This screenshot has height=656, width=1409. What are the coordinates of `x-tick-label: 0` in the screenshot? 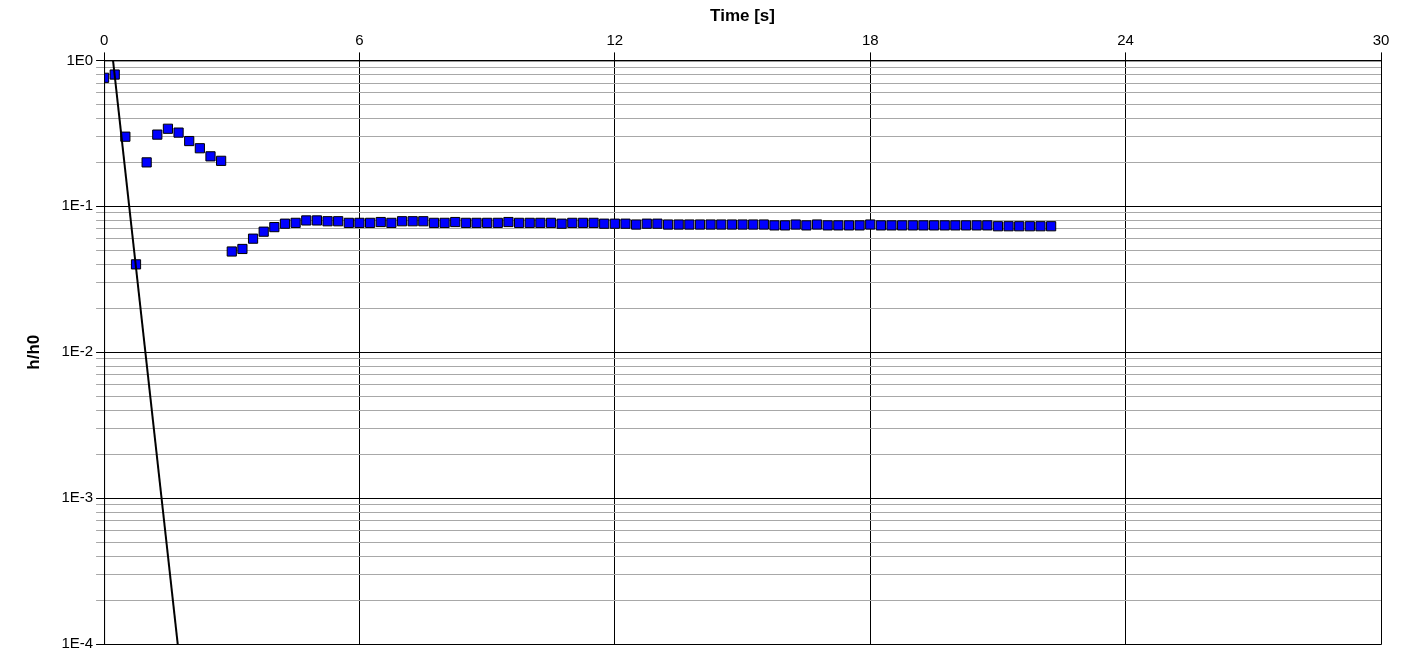 It's located at (104, 39).